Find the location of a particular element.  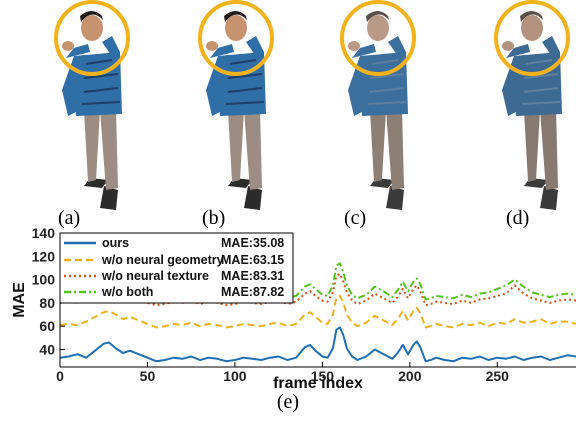

y-tick-label: 140 is located at coordinates (44, 233).